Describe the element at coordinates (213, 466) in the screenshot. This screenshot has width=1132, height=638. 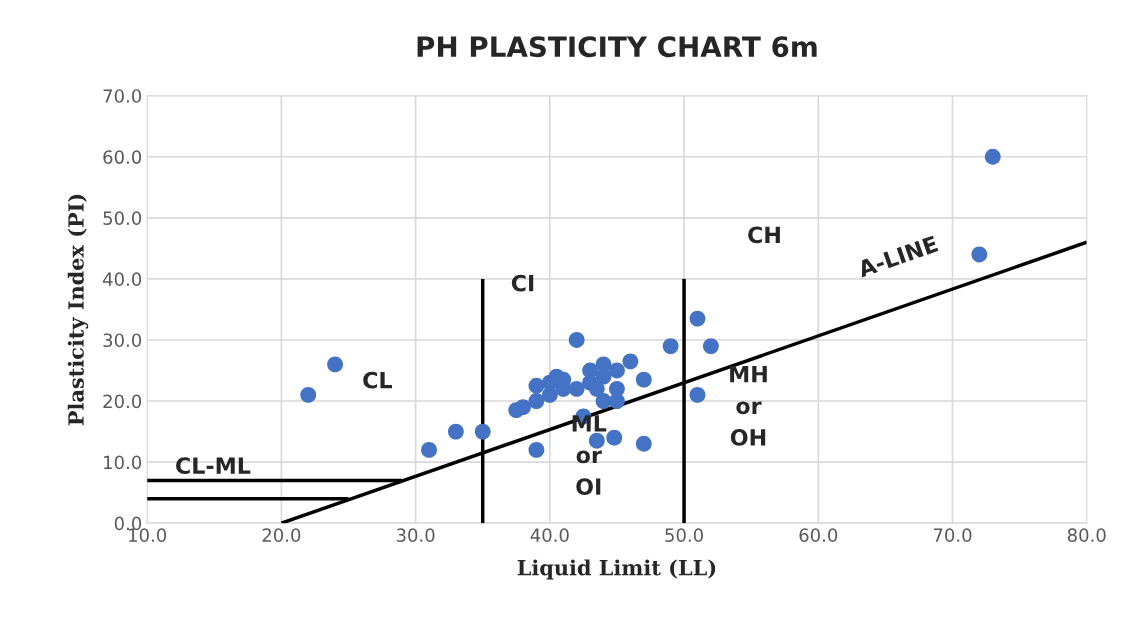
I see `annotation: CL-ML` at that location.